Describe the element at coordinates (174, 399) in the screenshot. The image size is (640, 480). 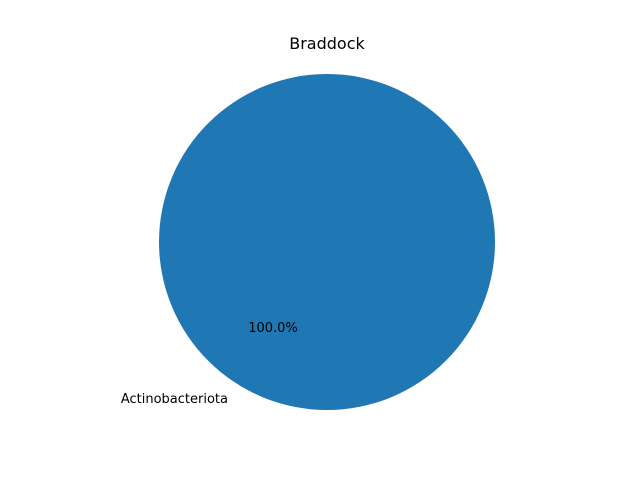
I see `slice-category-label: Actinobacteriota` at that location.